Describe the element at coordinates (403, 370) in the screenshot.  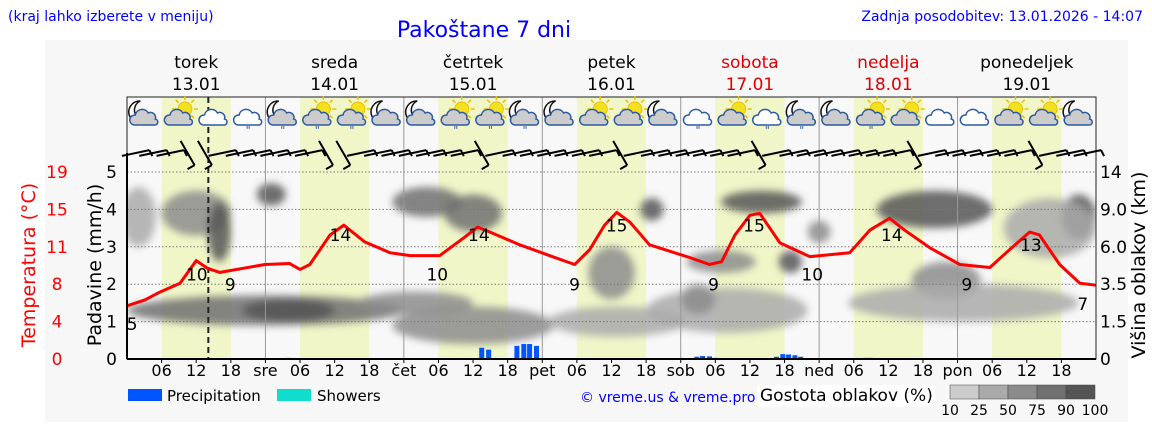
I see `x-tick-label: čet` at that location.